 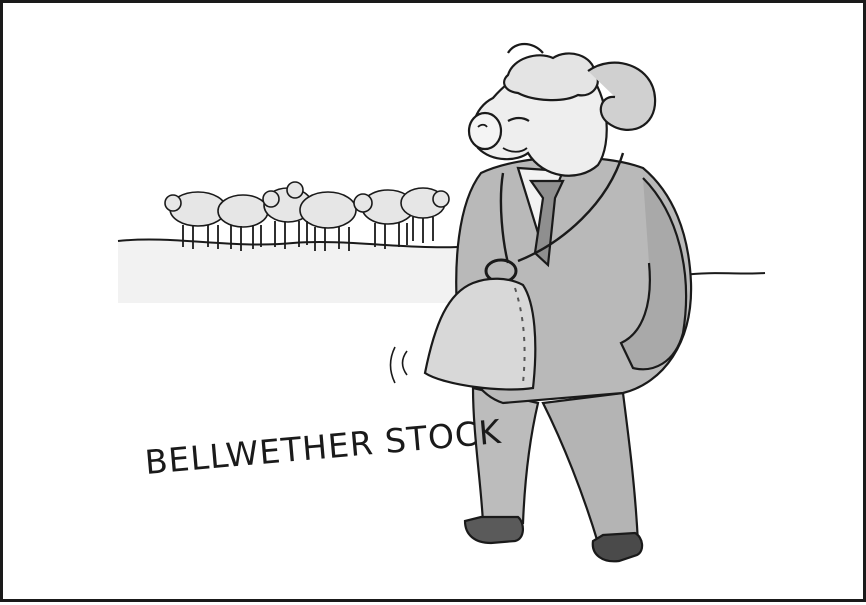 What do you see at coordinates (463, 324) in the screenshot?
I see `cowbell-illustration` at bounding box center [463, 324].